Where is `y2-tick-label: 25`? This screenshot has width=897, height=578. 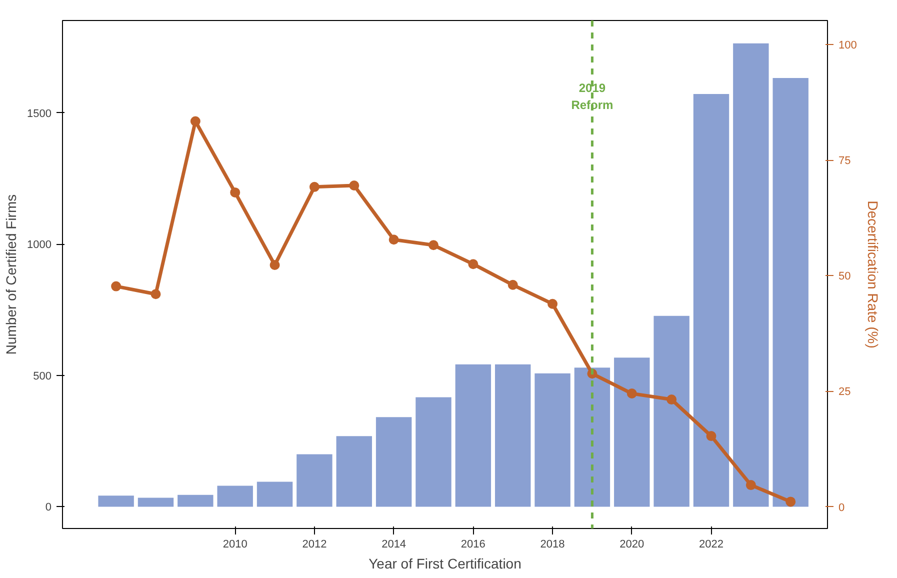
y2-tick-label: 25 is located at coordinates (844, 392).